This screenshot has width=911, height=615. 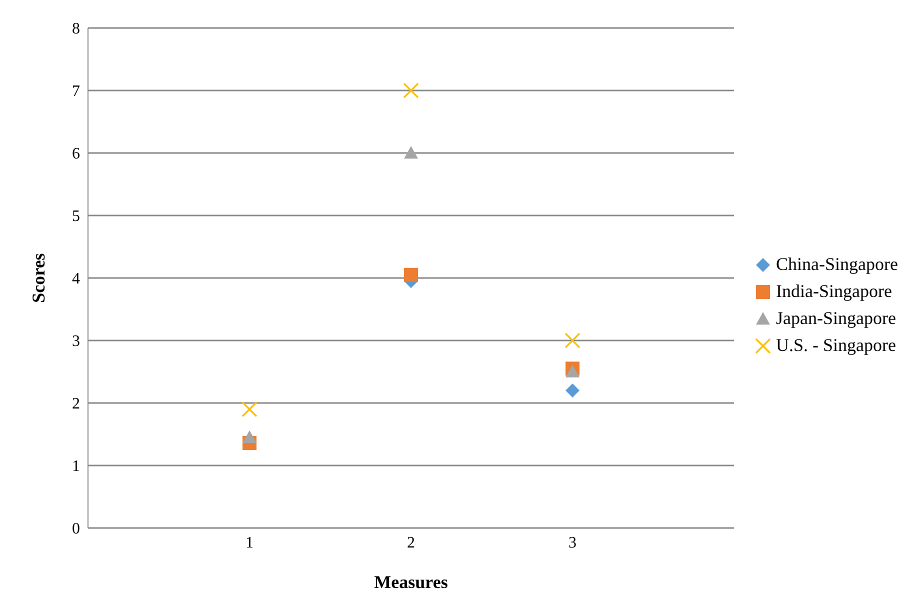 I want to click on x-tick-label: 2, so click(x=411, y=543).